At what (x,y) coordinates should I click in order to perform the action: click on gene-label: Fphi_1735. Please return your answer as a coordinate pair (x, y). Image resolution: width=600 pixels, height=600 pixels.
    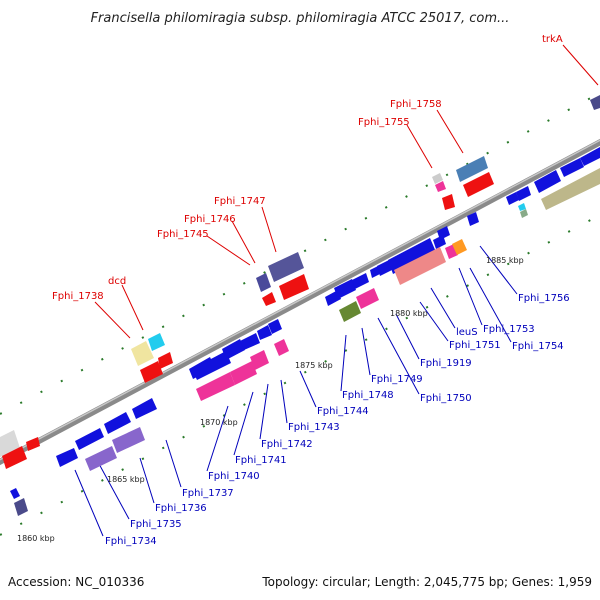
    Looking at the image, I should click on (156, 524).